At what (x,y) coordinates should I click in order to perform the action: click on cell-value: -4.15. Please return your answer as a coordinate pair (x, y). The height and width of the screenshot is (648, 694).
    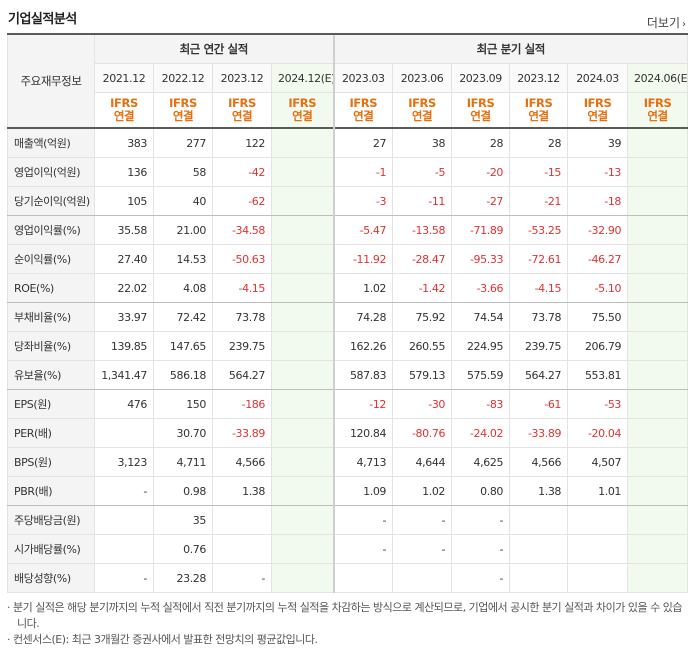
    Looking at the image, I should click on (242, 288).